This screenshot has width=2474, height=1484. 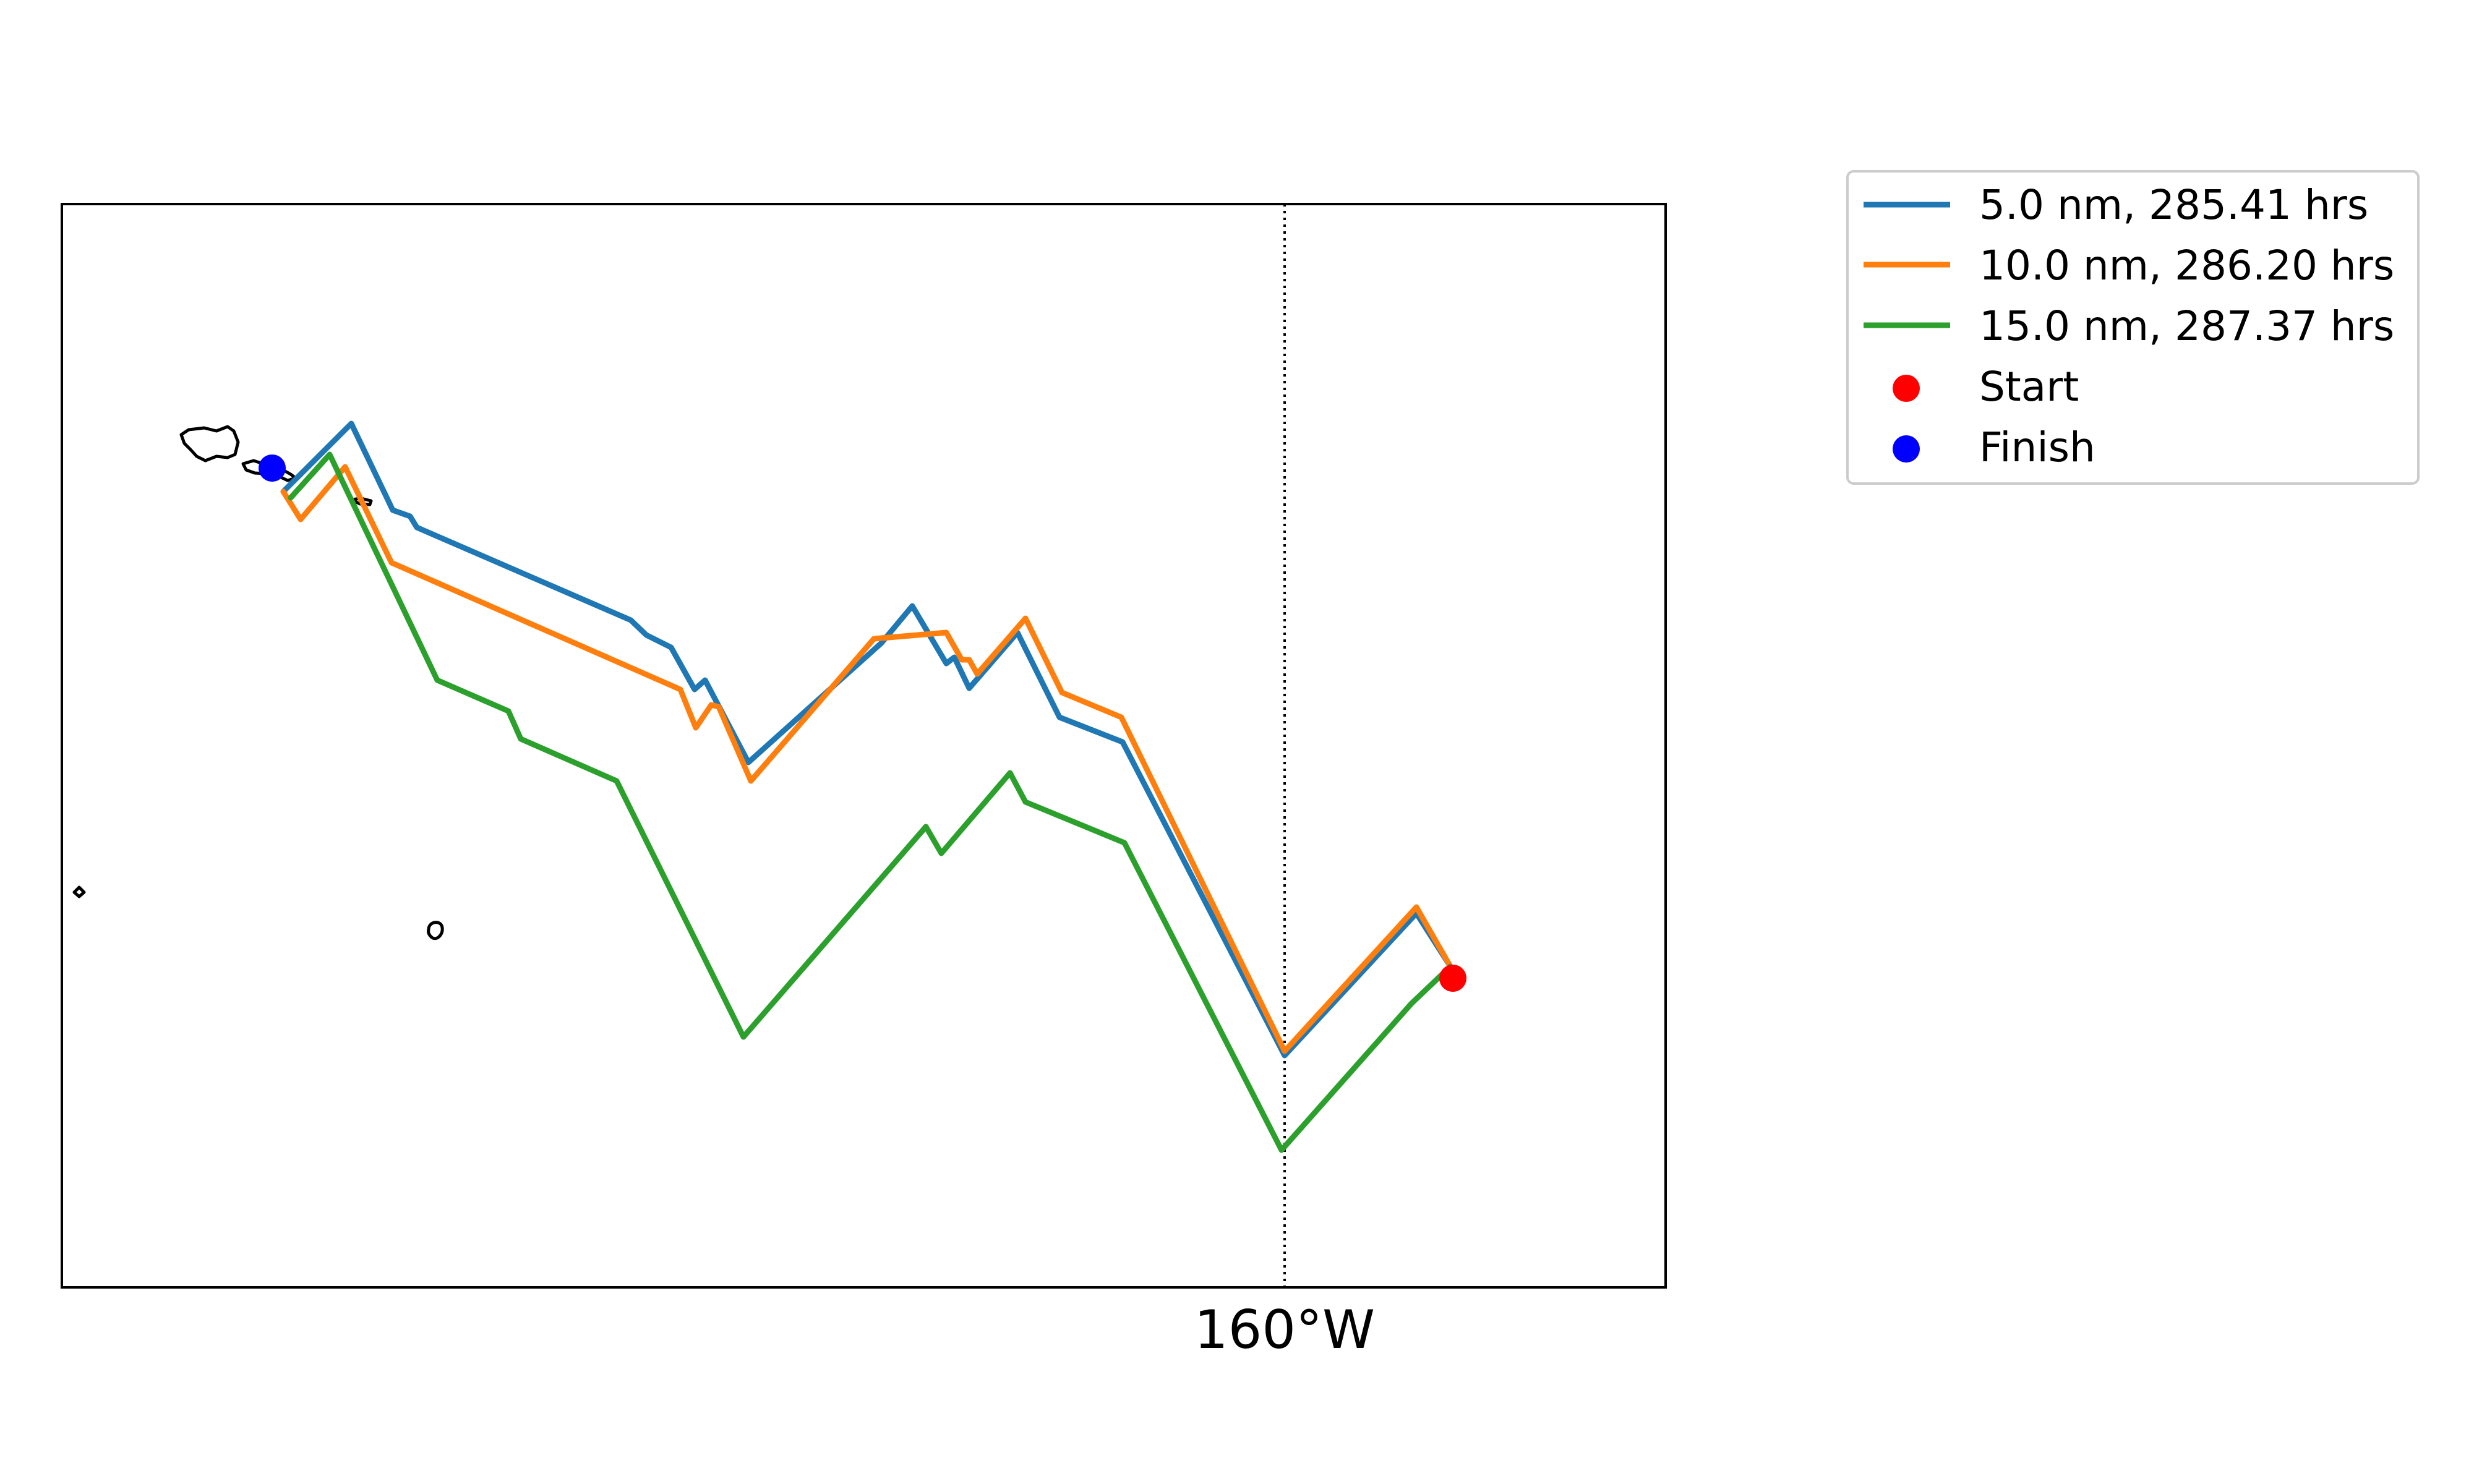 What do you see at coordinates (2186, 265) in the screenshot?
I see `legend-label-10nm: 10.0 nm, 286.20 hrs` at bounding box center [2186, 265].